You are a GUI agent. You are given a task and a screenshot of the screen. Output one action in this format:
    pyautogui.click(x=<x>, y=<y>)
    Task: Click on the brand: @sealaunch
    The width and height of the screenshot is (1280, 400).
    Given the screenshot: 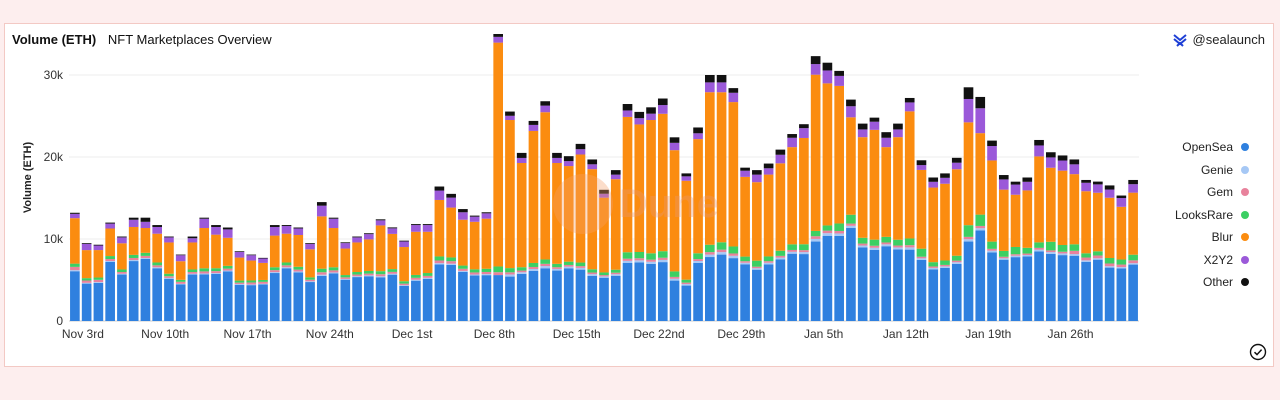 What is the action you would take?
    pyautogui.click(x=1218, y=39)
    